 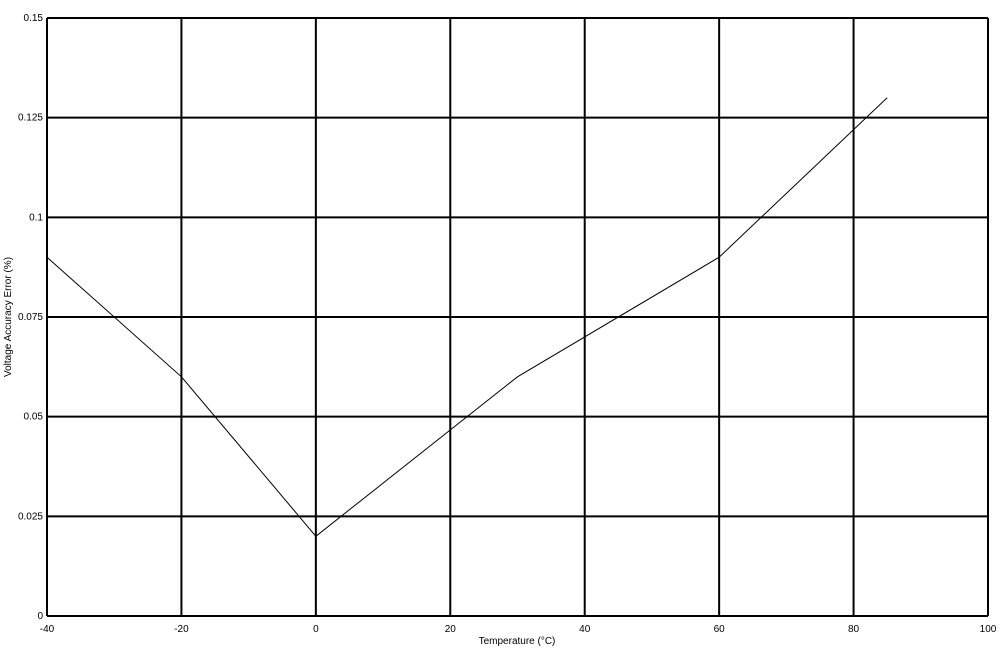 What do you see at coordinates (30, 516) in the screenshot?
I see `y-tick-label: 0.025` at bounding box center [30, 516].